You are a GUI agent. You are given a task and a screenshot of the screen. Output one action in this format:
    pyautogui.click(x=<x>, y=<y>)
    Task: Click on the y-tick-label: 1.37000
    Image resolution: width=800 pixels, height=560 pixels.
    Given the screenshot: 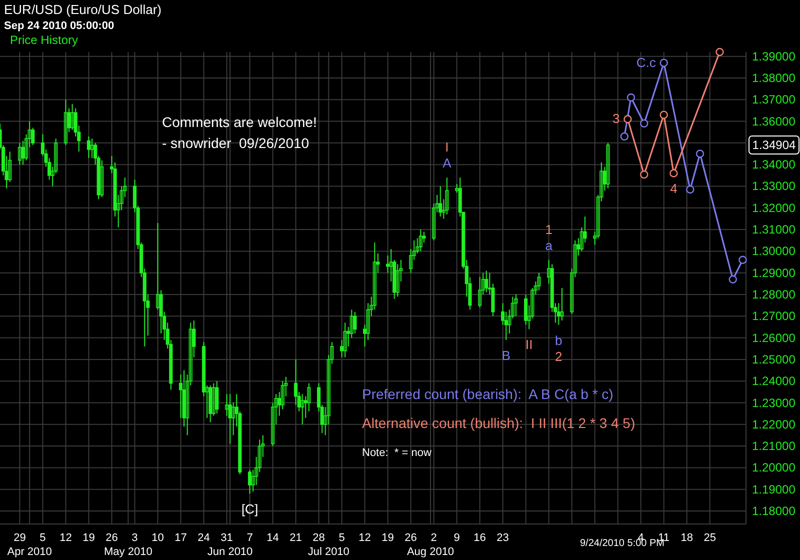 What is the action you would take?
    pyautogui.click(x=774, y=99)
    